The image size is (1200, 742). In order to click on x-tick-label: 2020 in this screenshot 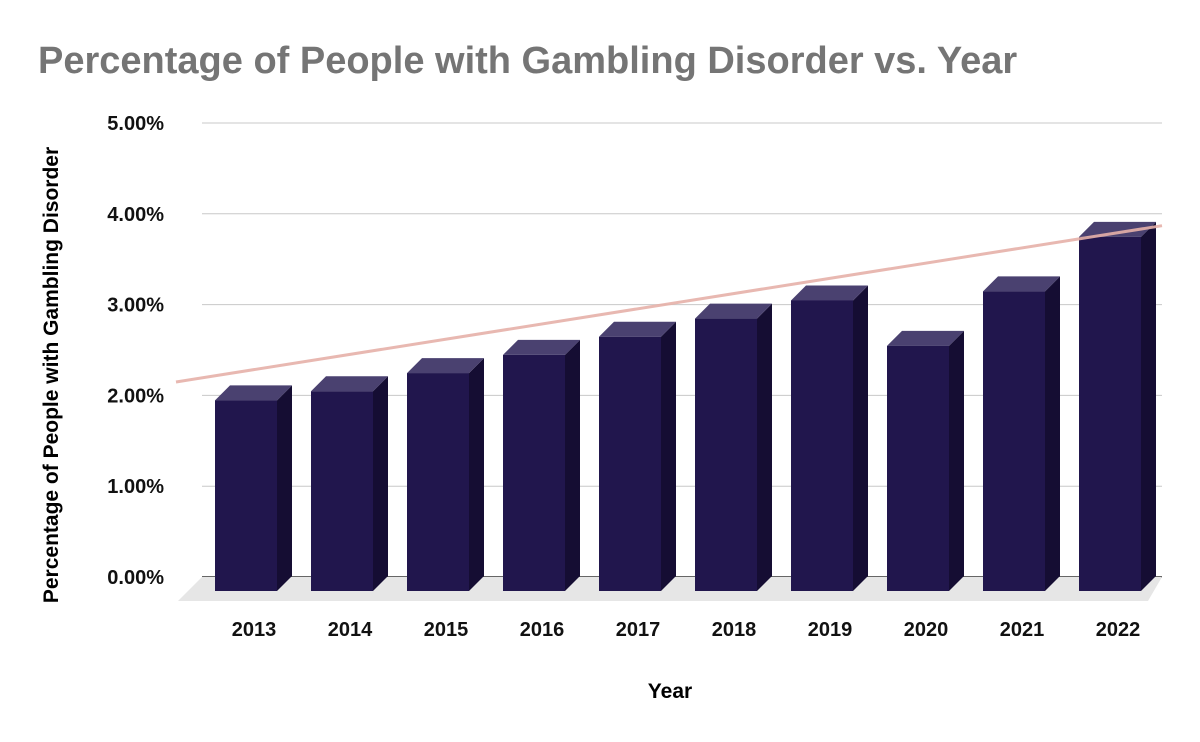, I will do `click(926, 630)`.